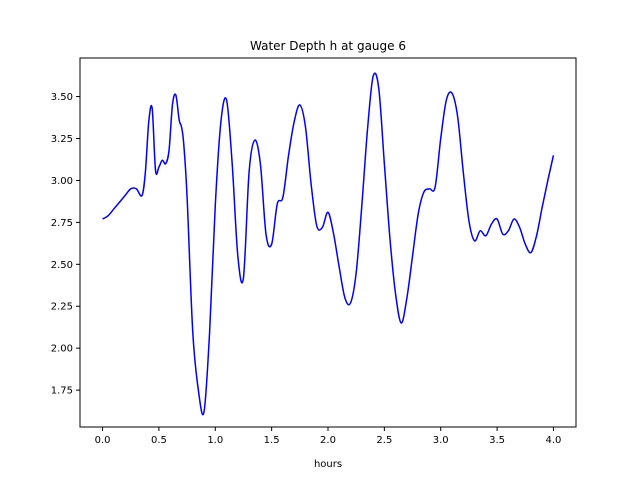 The height and width of the screenshot is (480, 640). Describe the element at coordinates (328, 46) in the screenshot. I see `chart-title: Water Depth h at gauge 6` at that location.